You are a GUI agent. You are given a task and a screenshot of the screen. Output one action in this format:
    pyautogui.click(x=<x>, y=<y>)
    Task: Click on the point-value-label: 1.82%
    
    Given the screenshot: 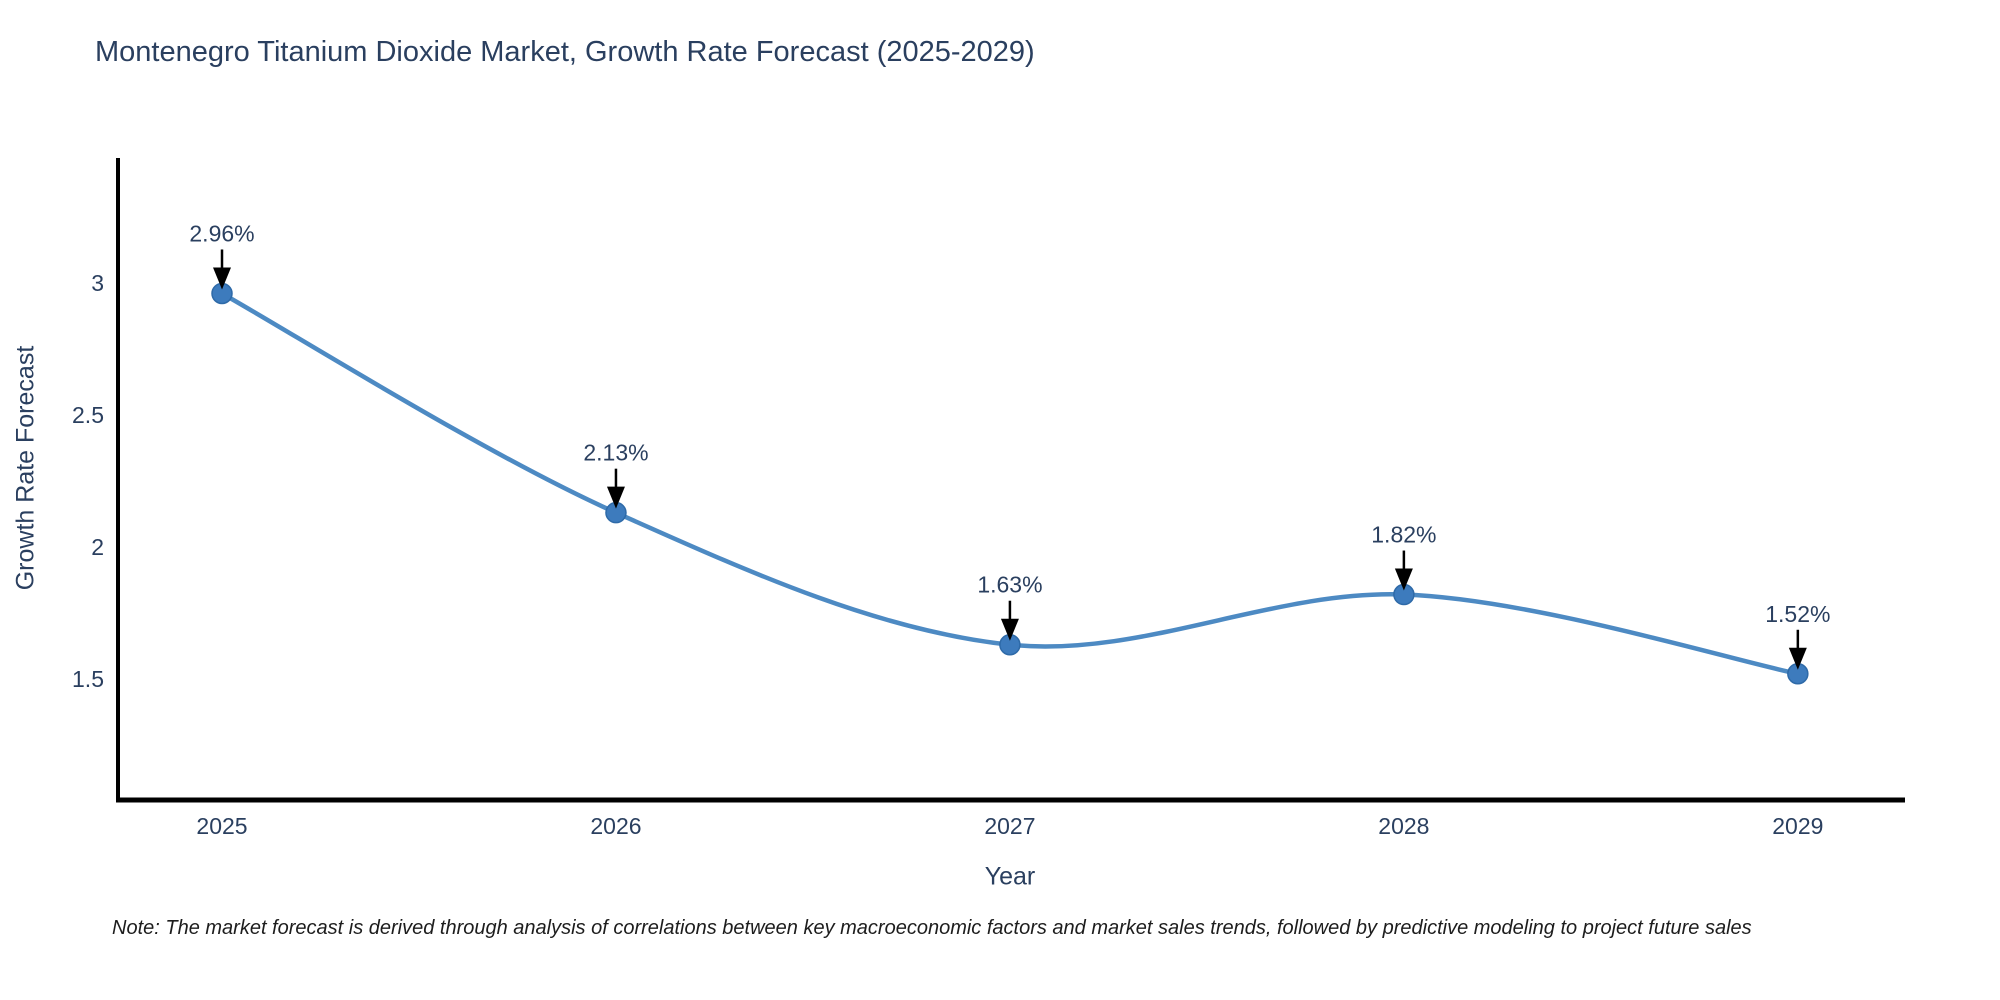 What is the action you would take?
    pyautogui.click(x=1403, y=535)
    